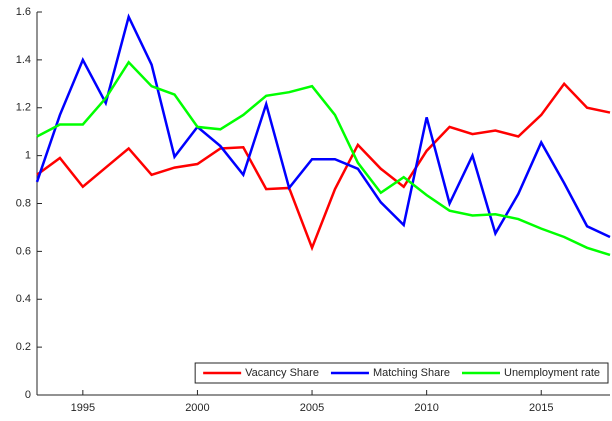 The width and height of the screenshot is (612, 421). What do you see at coordinates (552, 373) in the screenshot?
I see `legend-label: Unemployment rate` at bounding box center [552, 373].